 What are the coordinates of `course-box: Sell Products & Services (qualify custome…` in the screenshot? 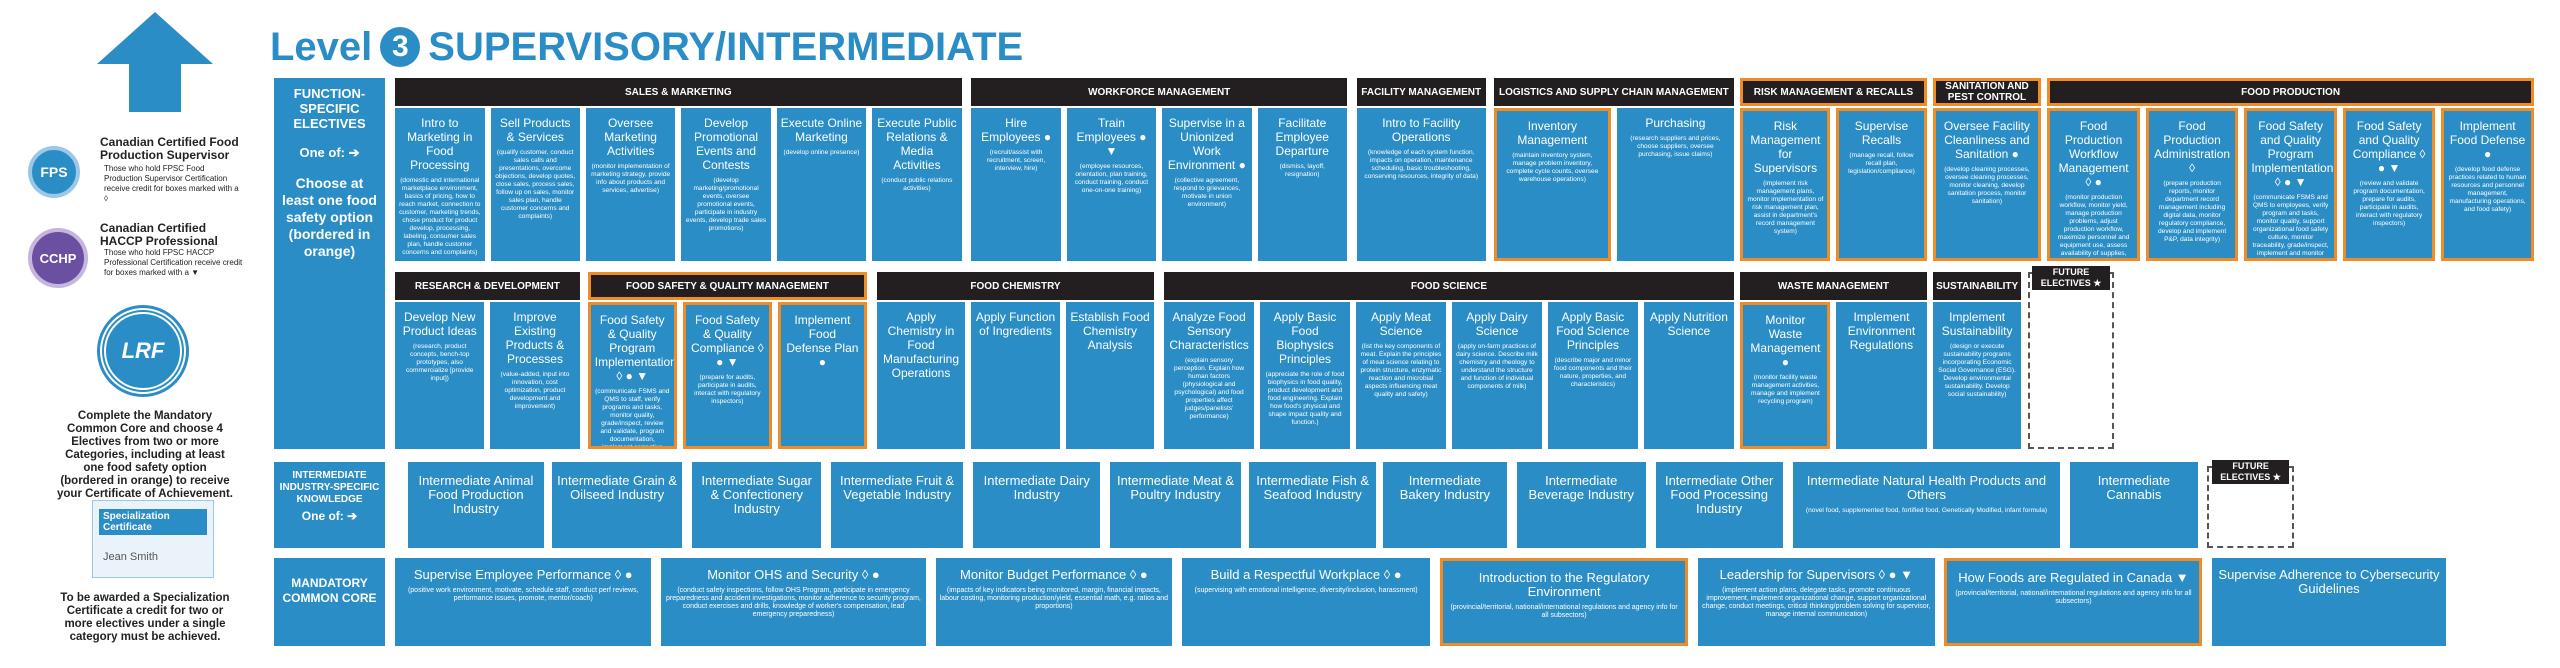 It's located at (535, 184).